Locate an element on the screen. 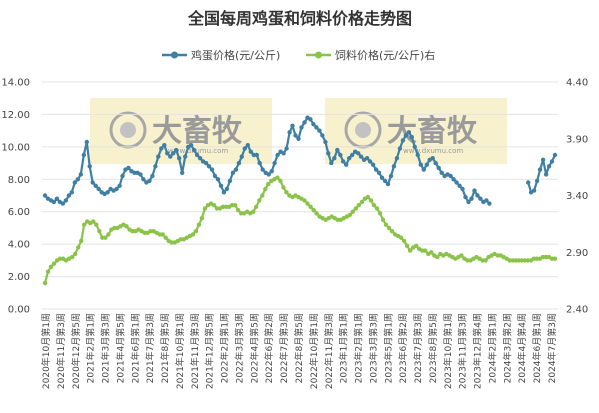 The height and width of the screenshot is (413, 599). legend-item-feed: 饲料价格(元/公斤)右 is located at coordinates (370, 55).